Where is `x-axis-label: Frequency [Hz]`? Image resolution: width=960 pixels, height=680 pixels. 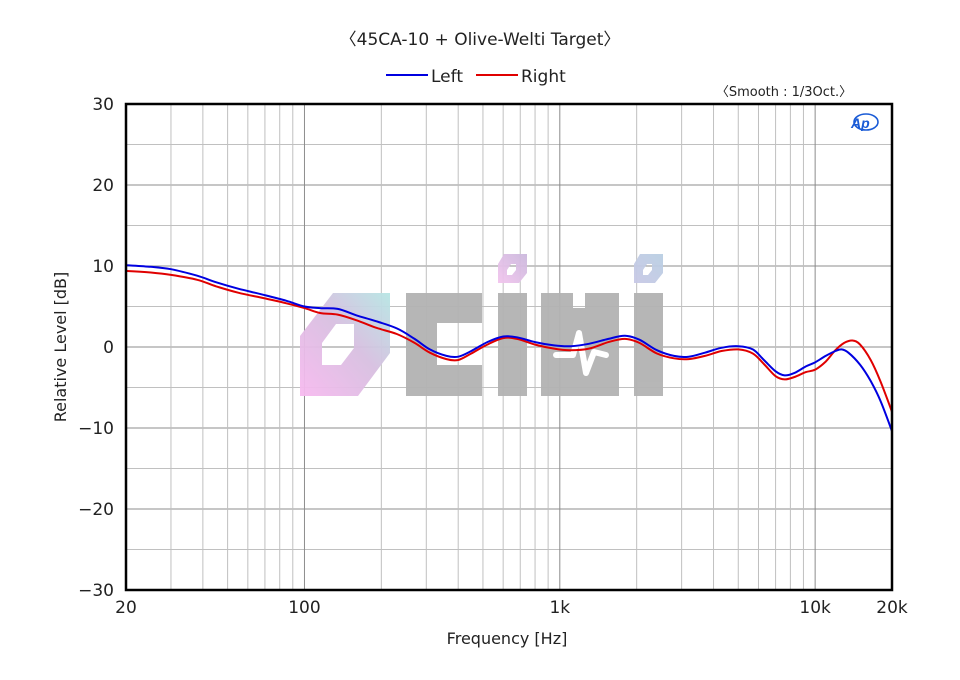 x-axis-label: Frequency [Hz] is located at coordinates (507, 638).